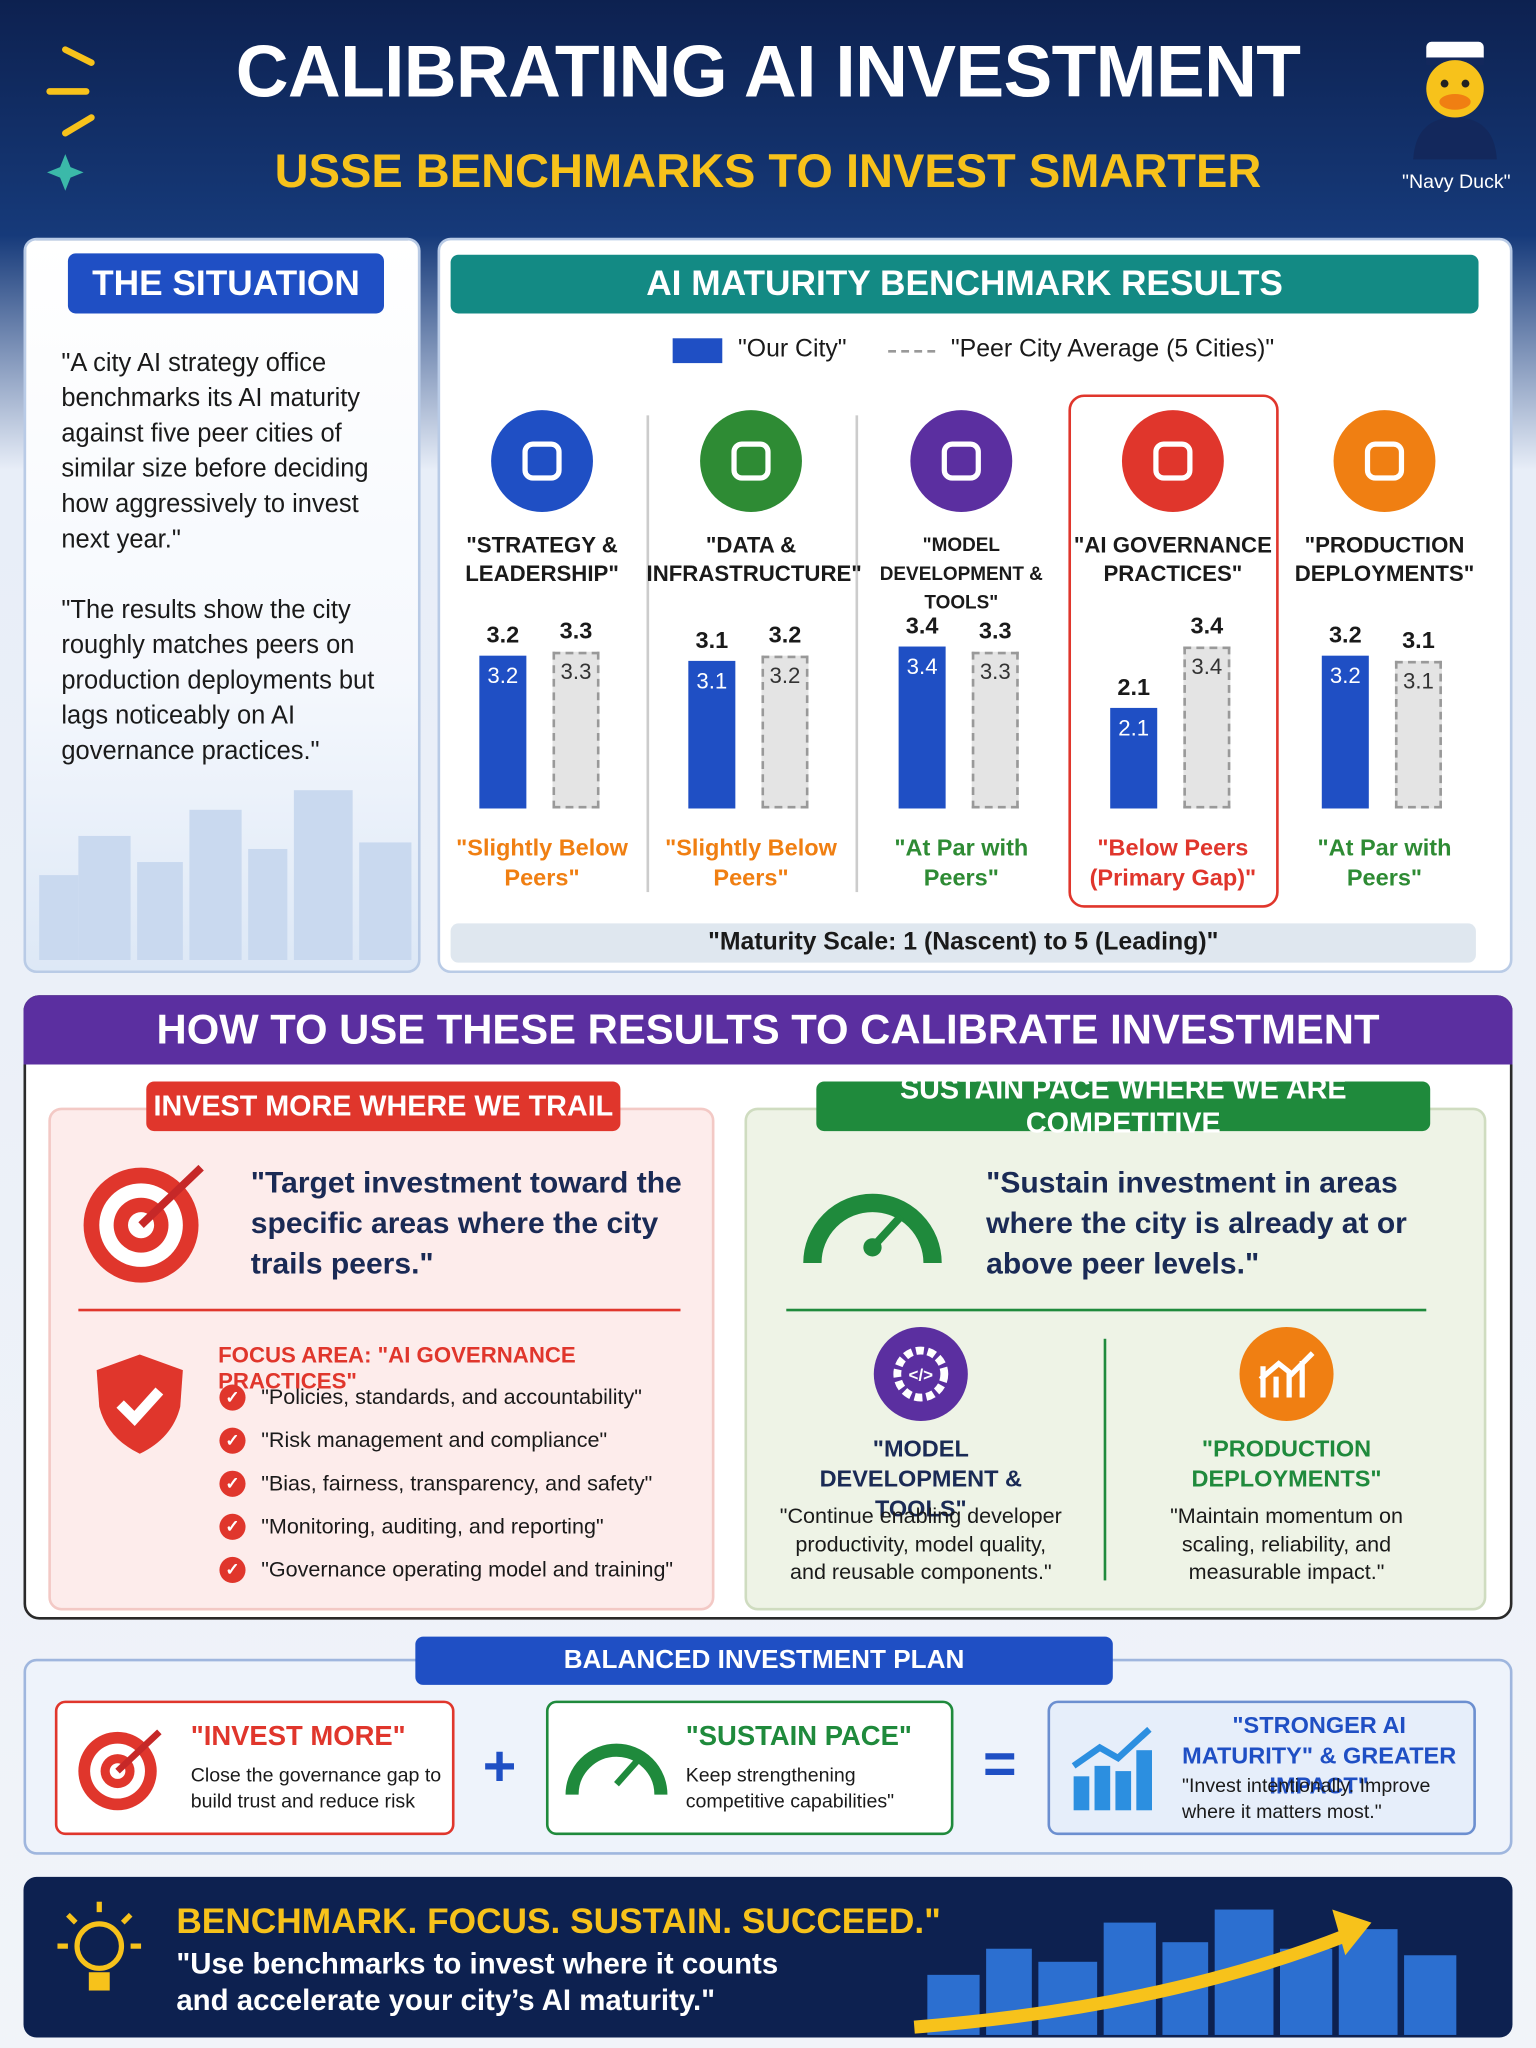  What do you see at coordinates (1173, 862) in the screenshot?
I see `status-label: "Below Peers (Primary Gap)"` at bounding box center [1173, 862].